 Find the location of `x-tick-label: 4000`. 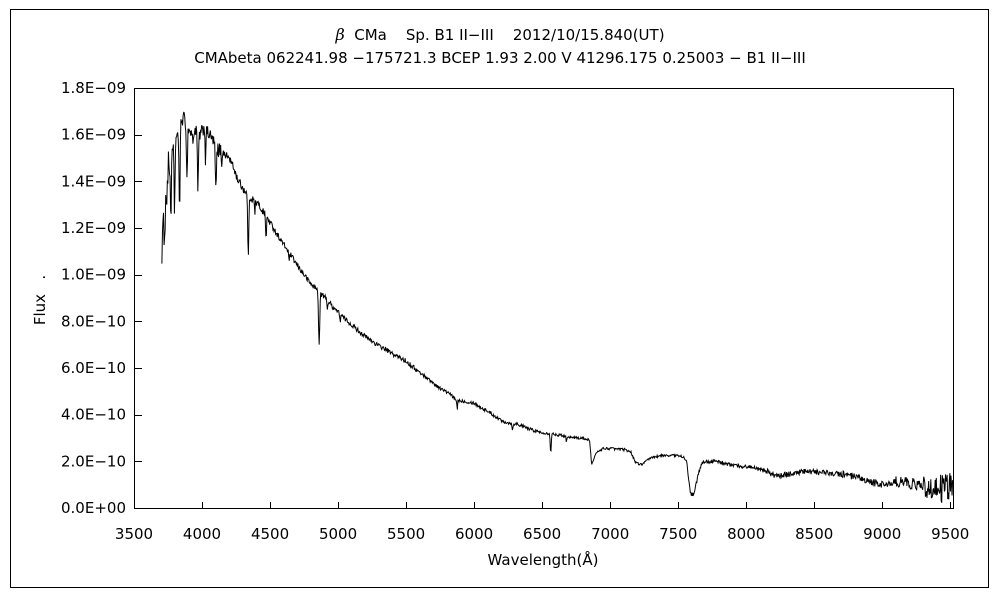

x-tick-label: 4000 is located at coordinates (202, 534).